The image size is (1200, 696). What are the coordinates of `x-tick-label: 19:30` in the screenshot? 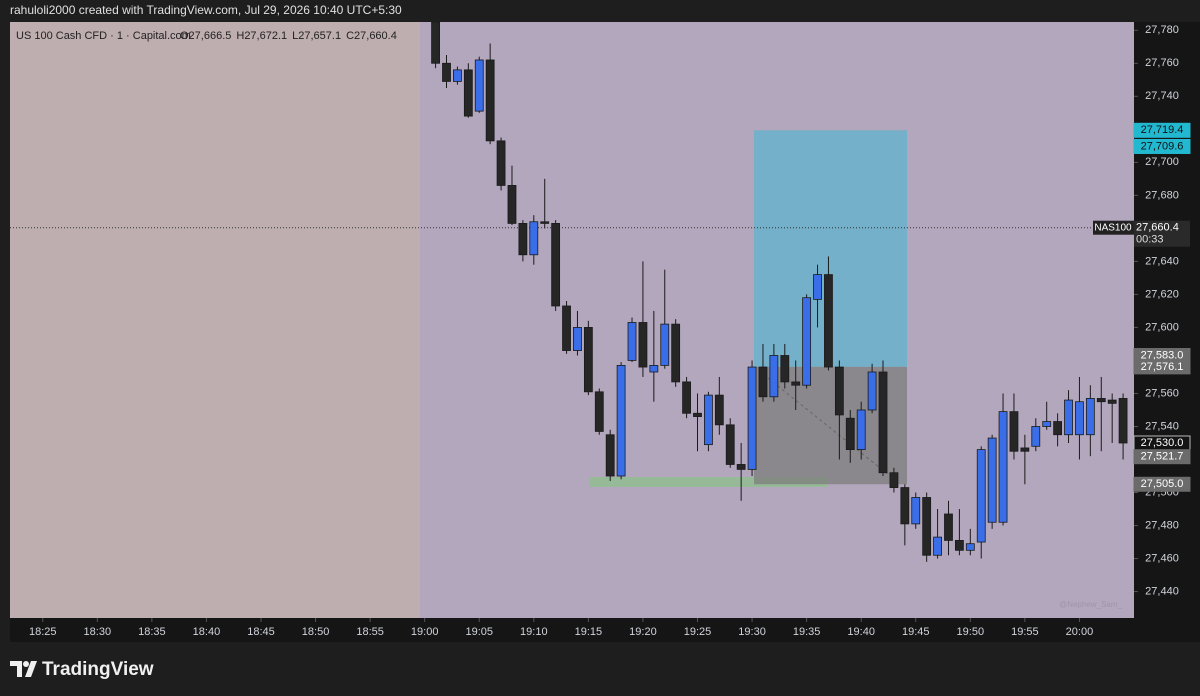 It's located at (752, 632).